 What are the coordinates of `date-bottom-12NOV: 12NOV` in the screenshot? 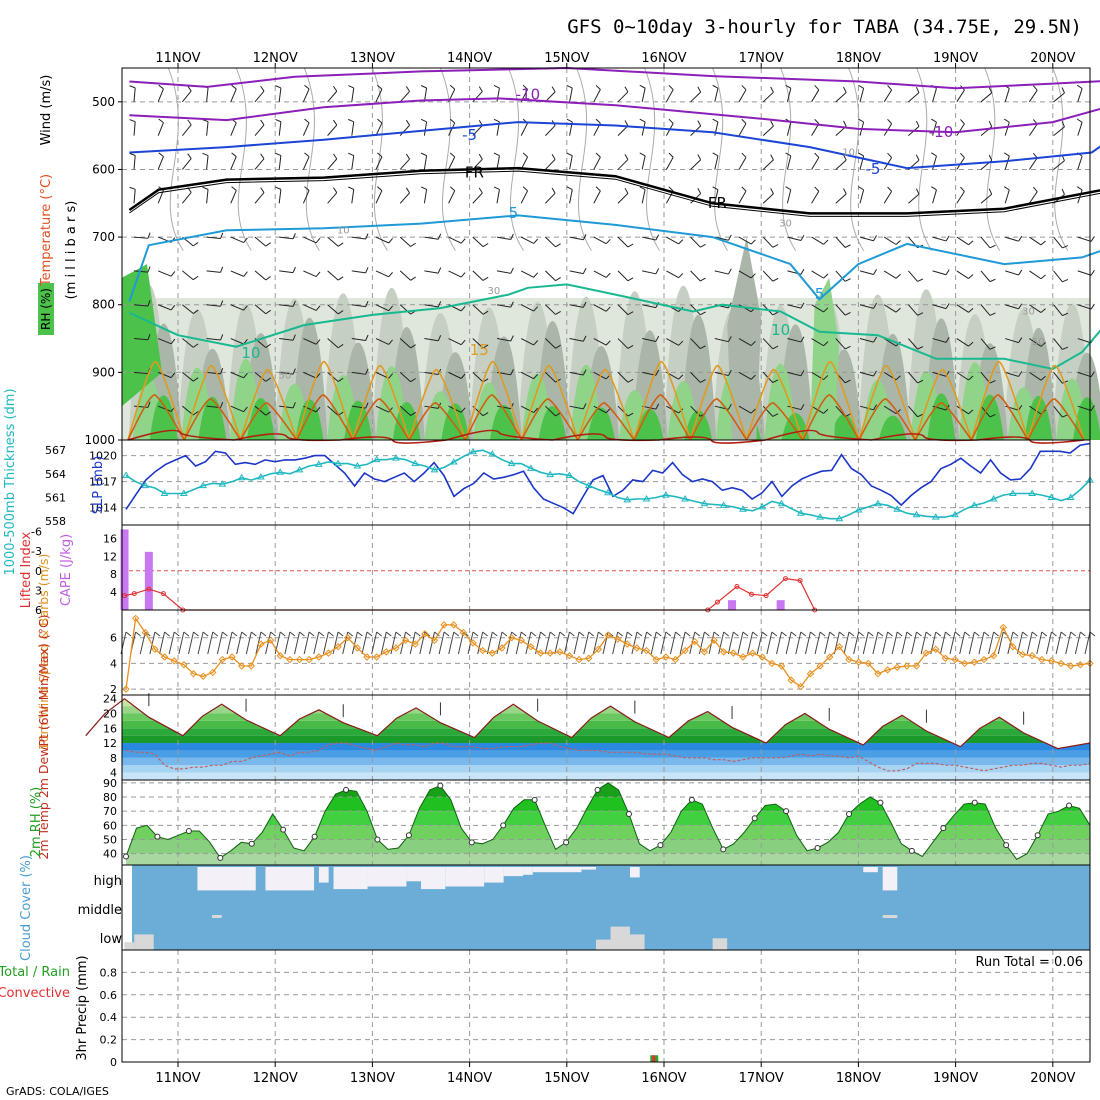 It's located at (275, 1078).